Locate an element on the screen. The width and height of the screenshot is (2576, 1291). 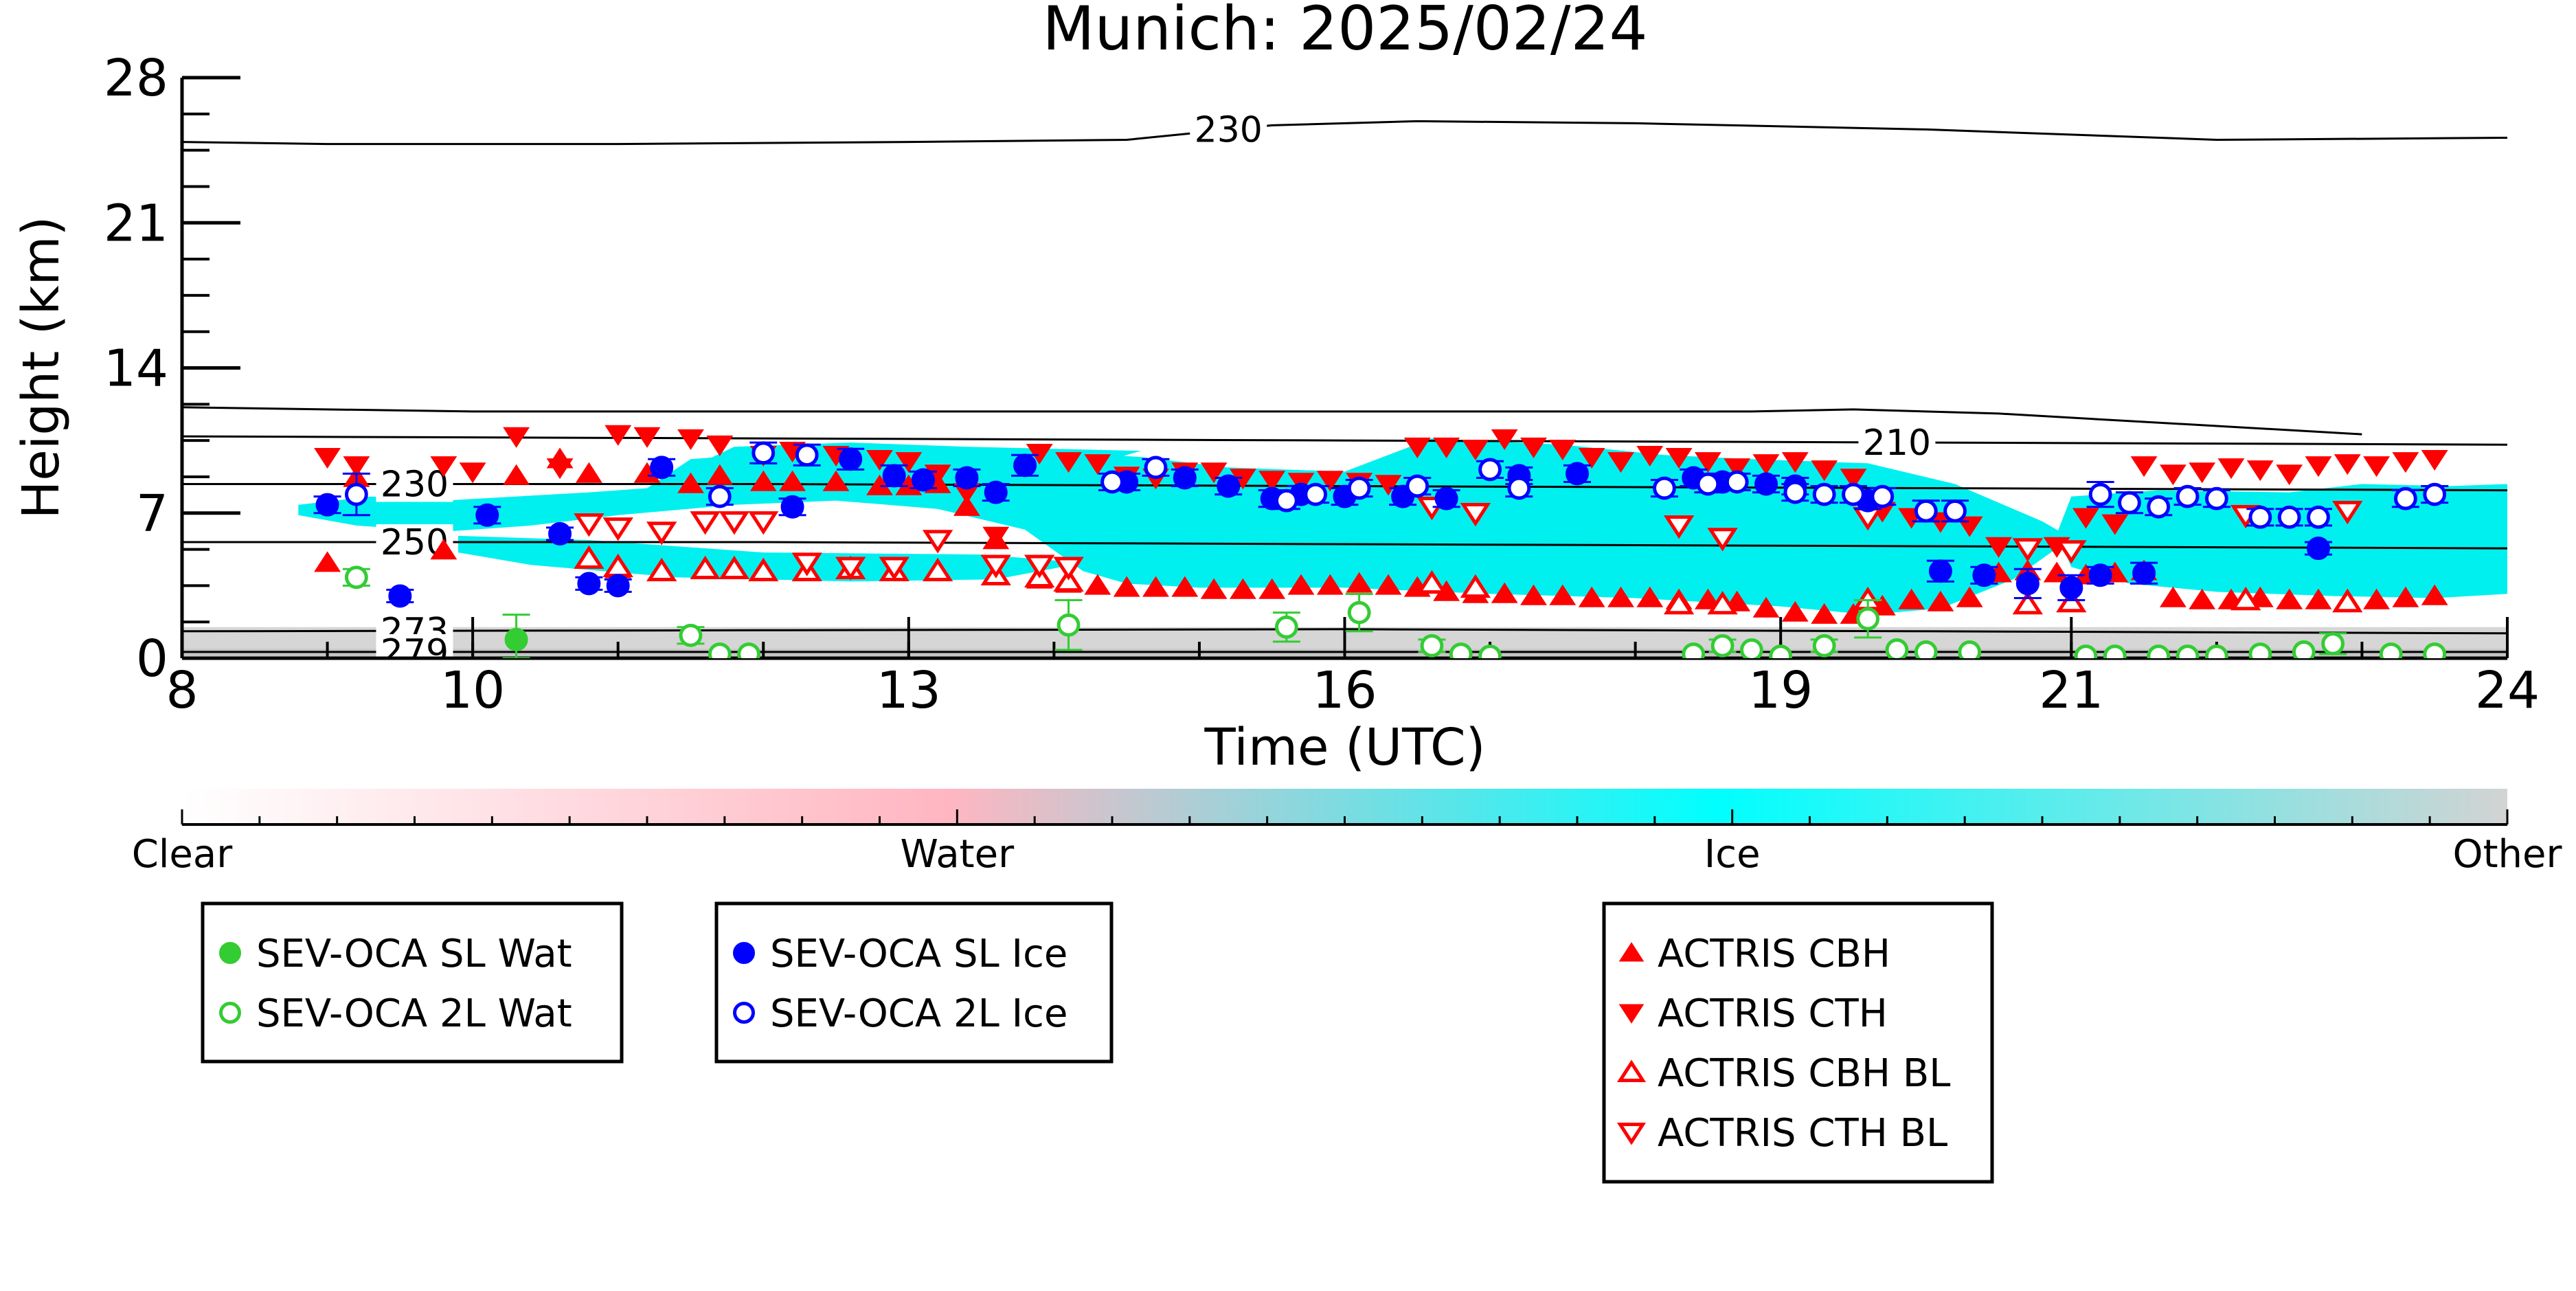
ice-cloud-region is located at coordinates (2282, 541).